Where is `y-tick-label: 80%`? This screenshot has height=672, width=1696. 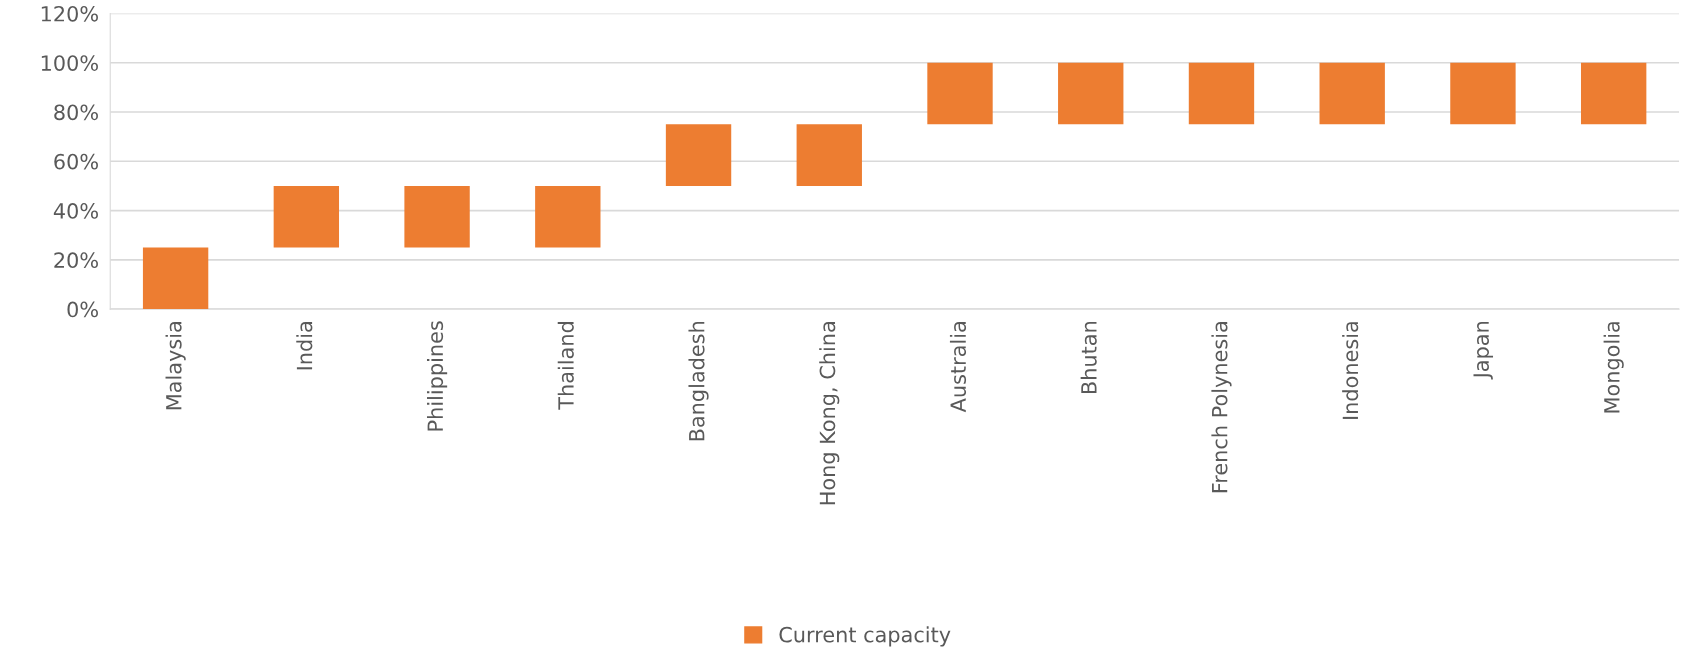 y-tick-label: 80% is located at coordinates (76, 112).